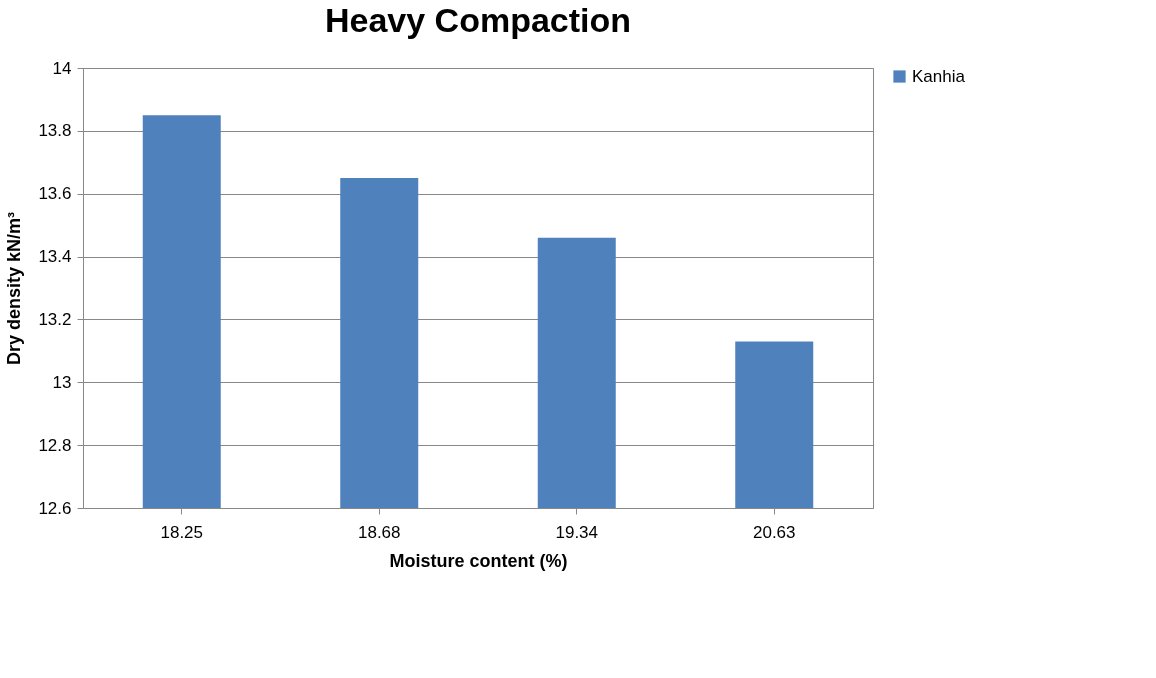  Describe the element at coordinates (939, 76) in the screenshot. I see `legend-label: Kanhia` at that location.